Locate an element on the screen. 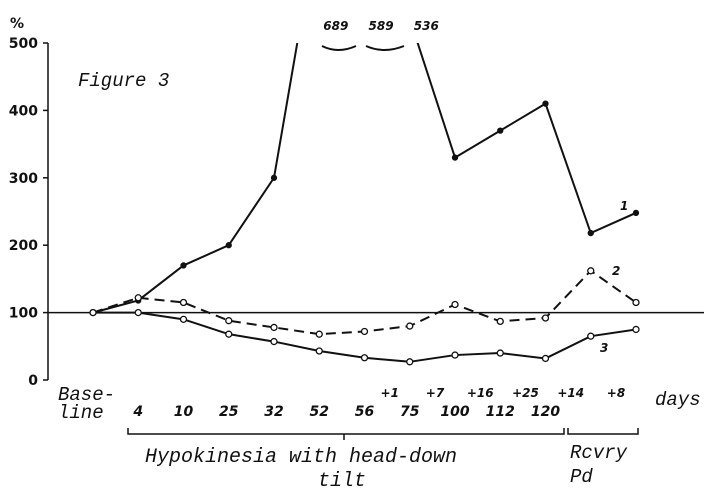 The height and width of the screenshot is (493, 704). value-label: 589 is located at coordinates (381, 26).